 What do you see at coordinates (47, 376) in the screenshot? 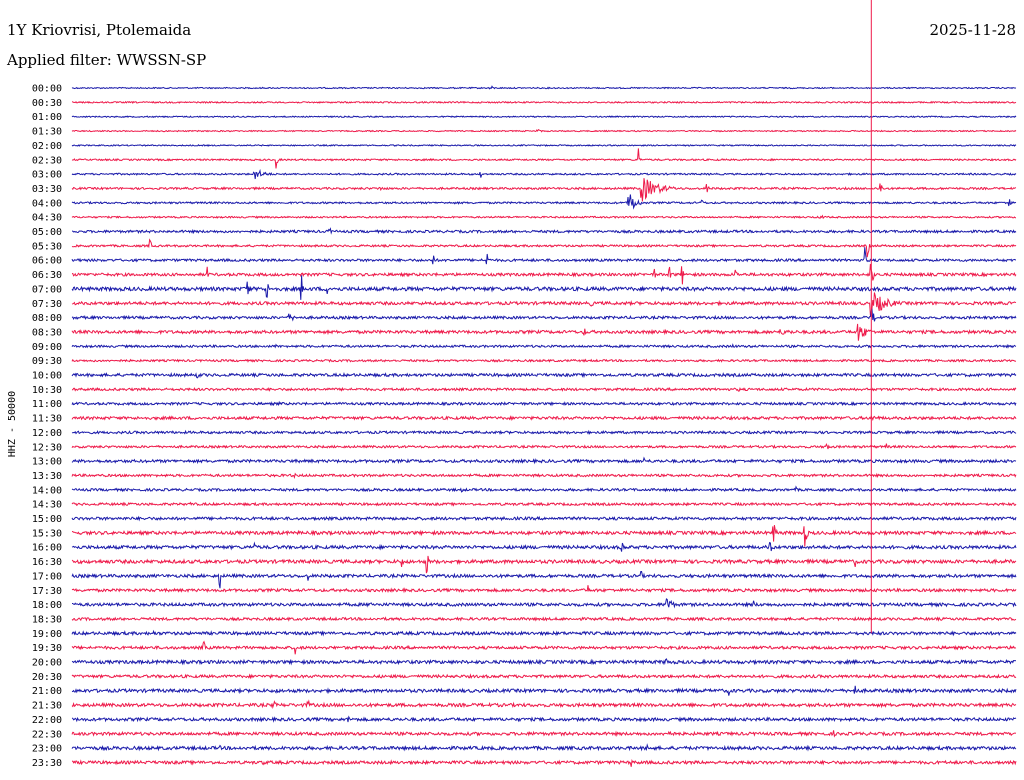
I see `row-time-label: 10:00` at bounding box center [47, 376].